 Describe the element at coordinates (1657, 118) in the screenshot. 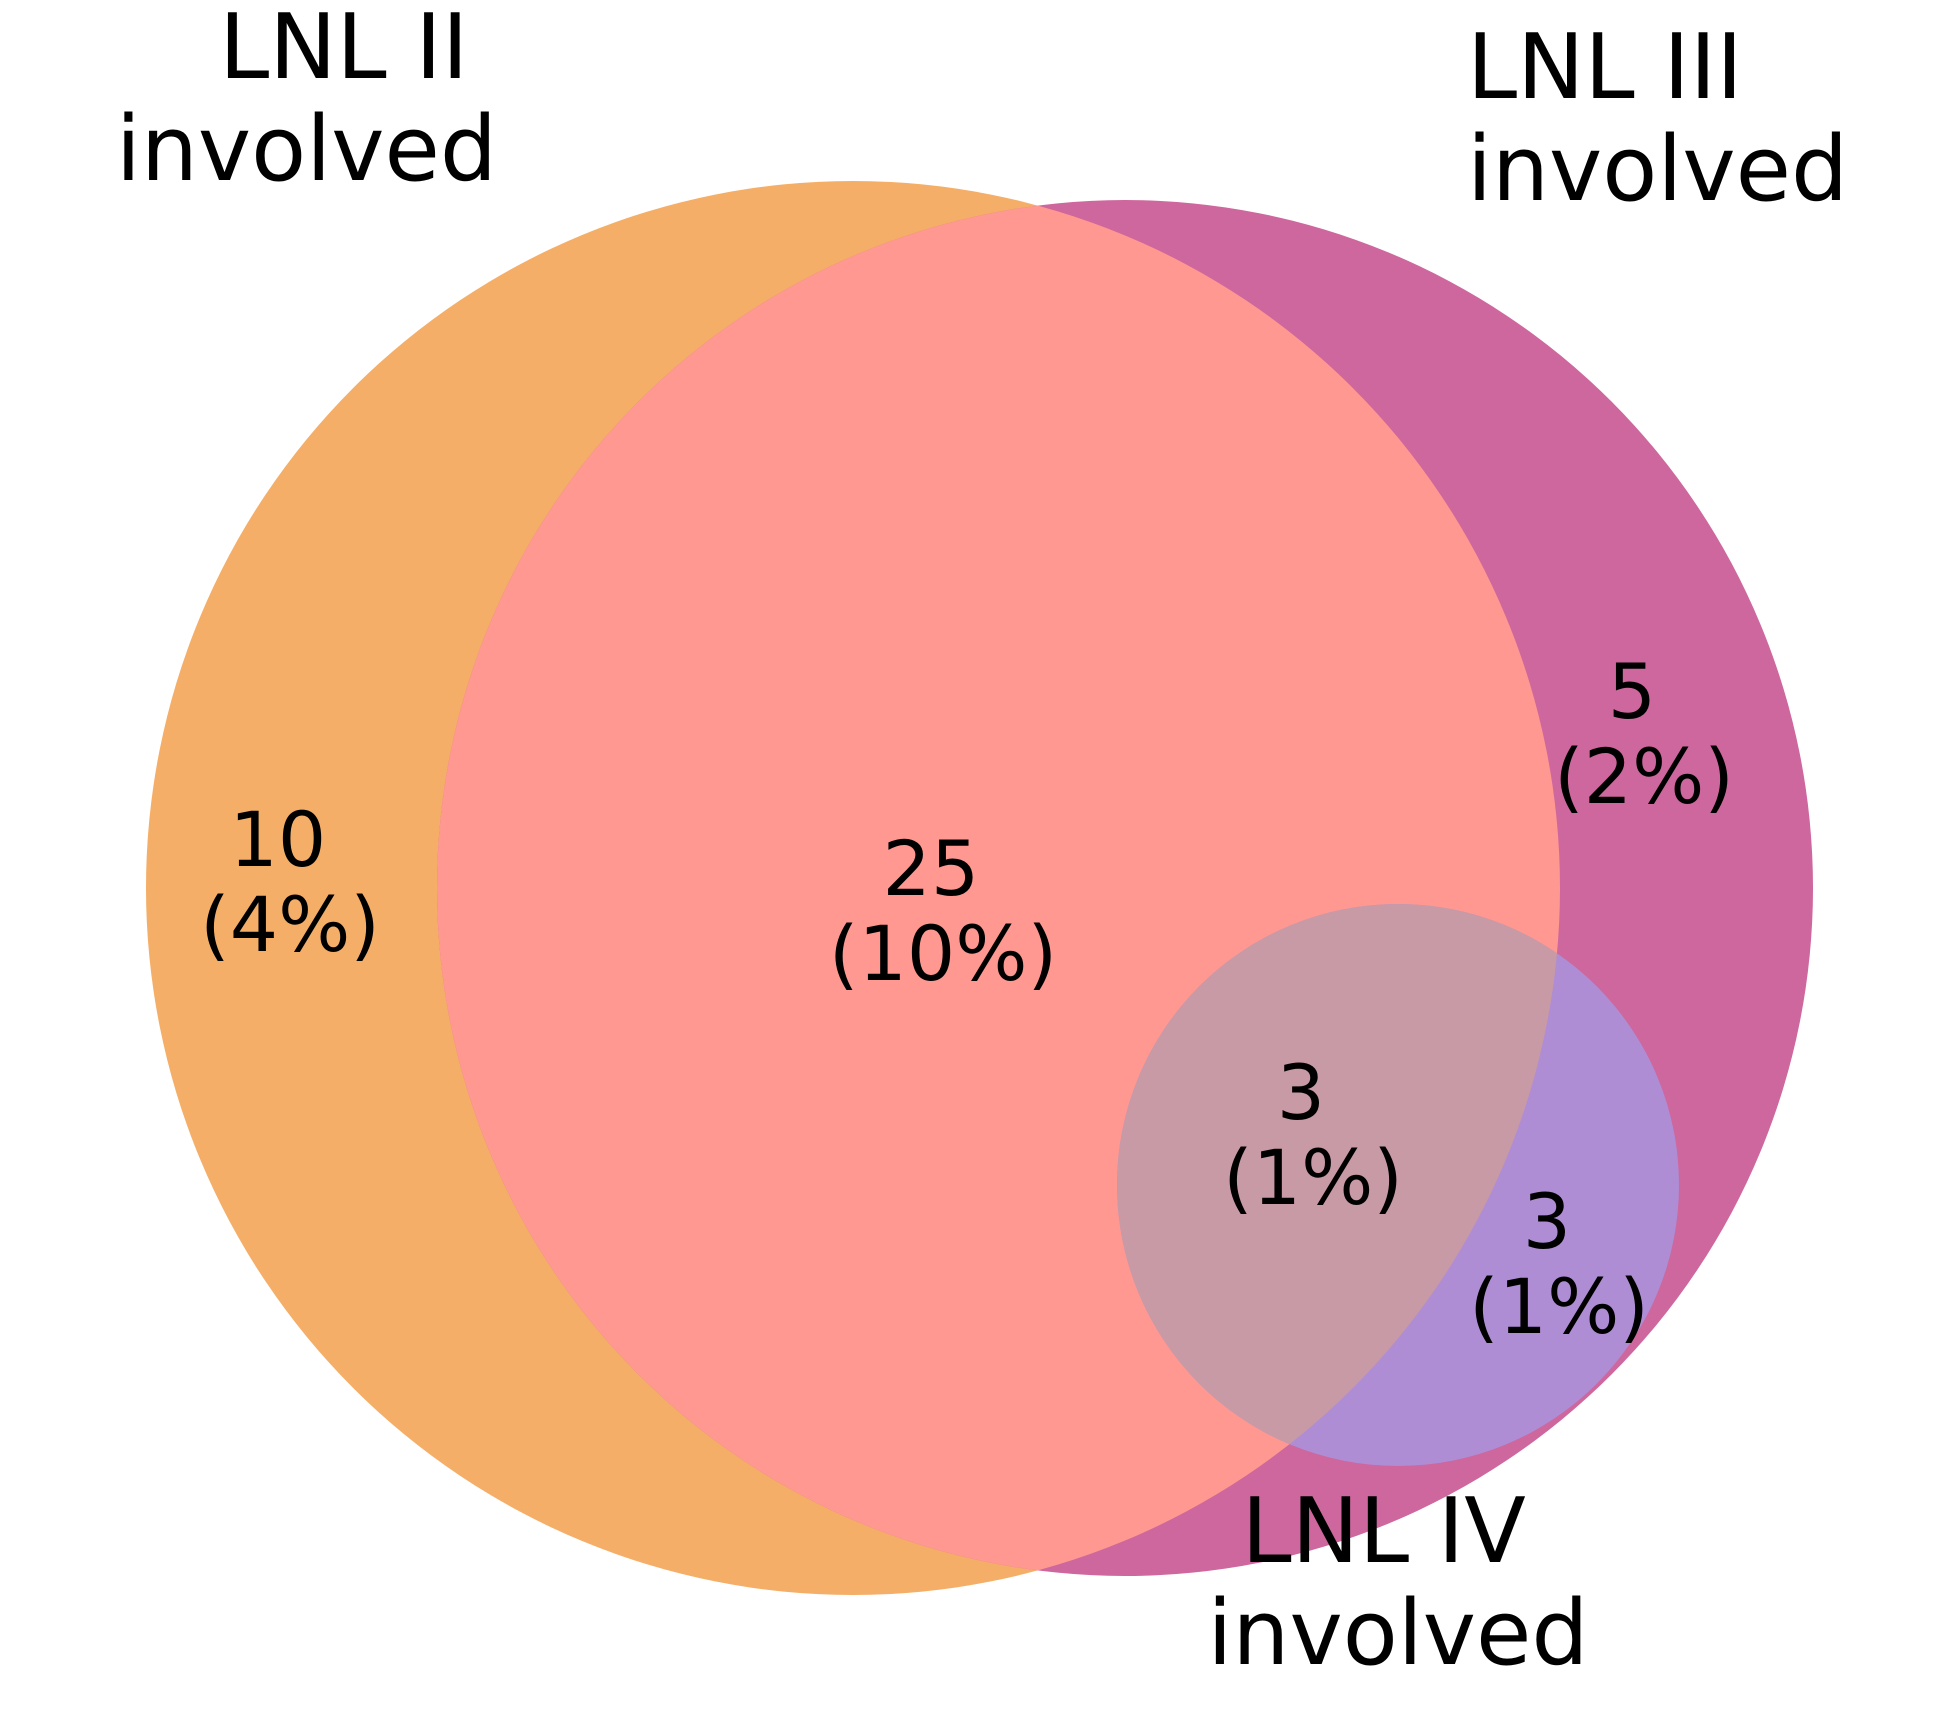

I see `lnl3-set-label: LNL III involved` at that location.